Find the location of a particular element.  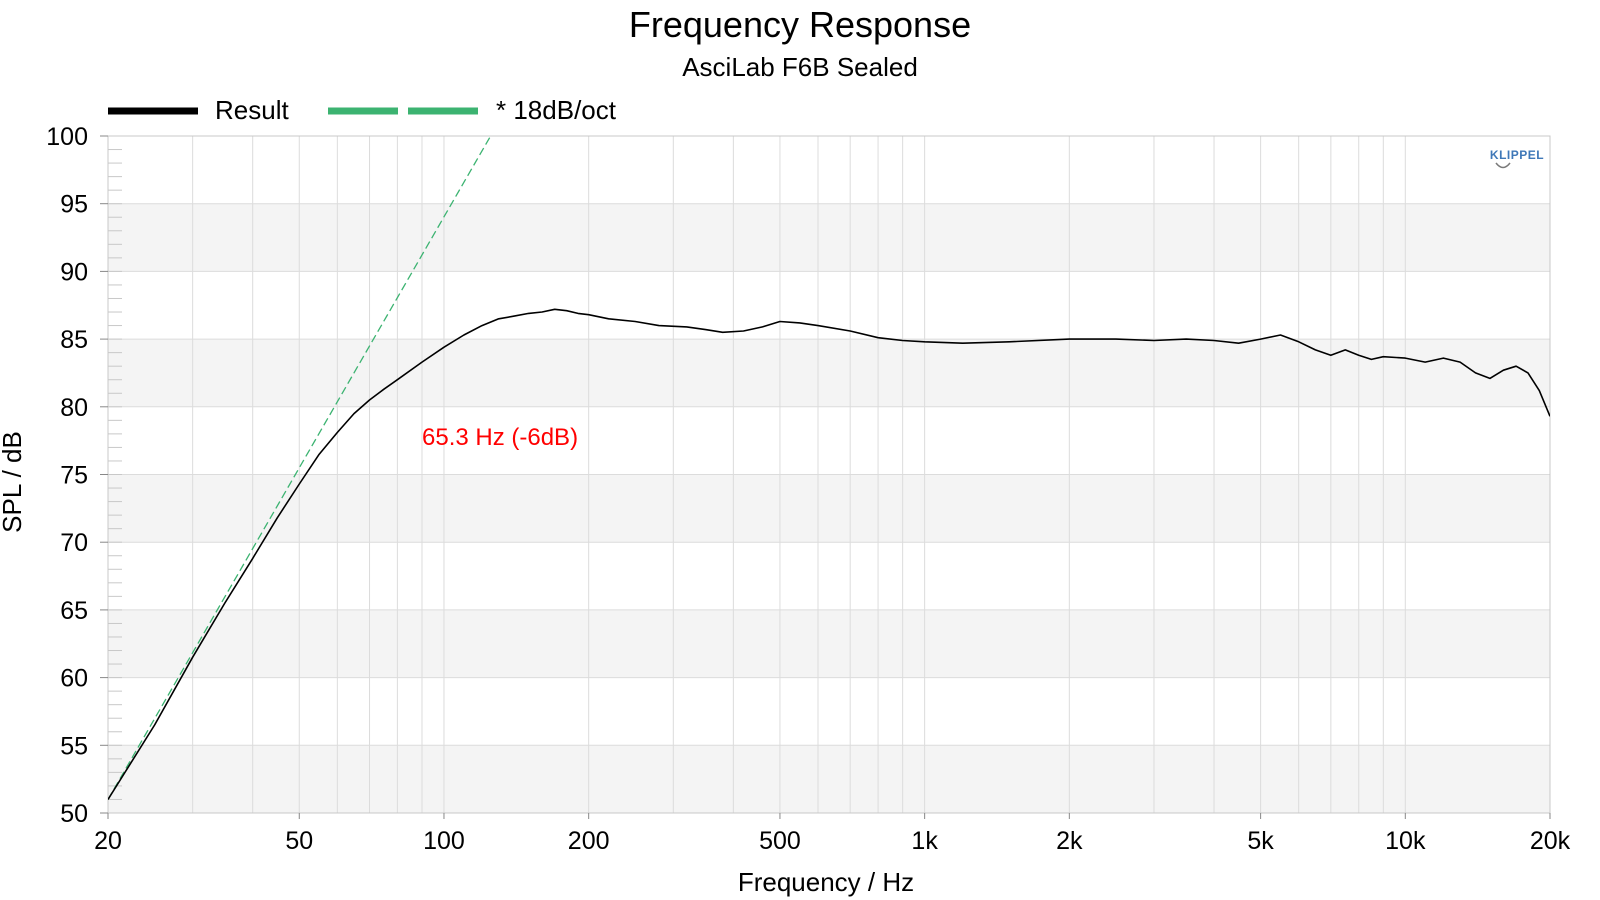

legend-label-result: Result is located at coordinates (252, 110).